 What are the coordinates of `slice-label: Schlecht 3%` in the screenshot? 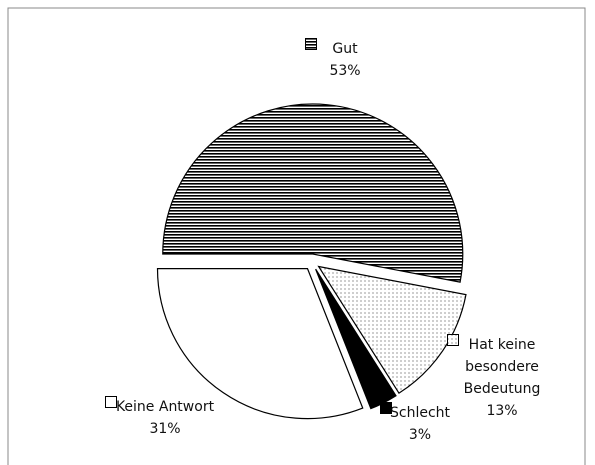 It's located at (420, 424).